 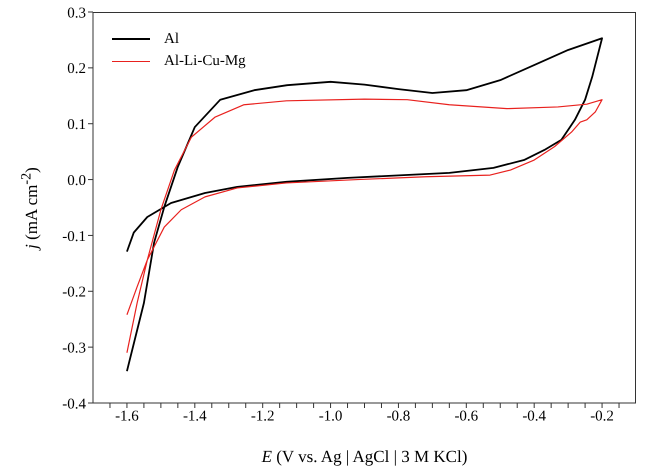 What do you see at coordinates (398, 416) in the screenshot?
I see `x-tick-label: -0.8` at bounding box center [398, 416].